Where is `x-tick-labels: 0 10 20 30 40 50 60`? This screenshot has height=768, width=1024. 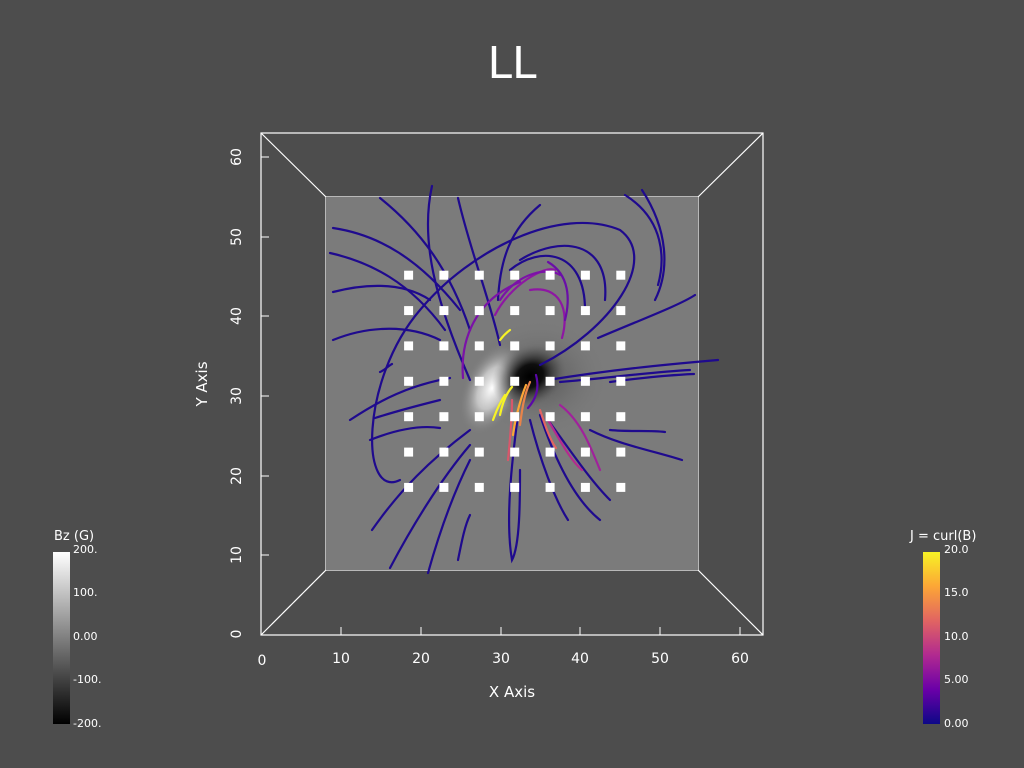 x-tick-labels: 0 10 20 30 40 50 60 is located at coordinates (503, 660).